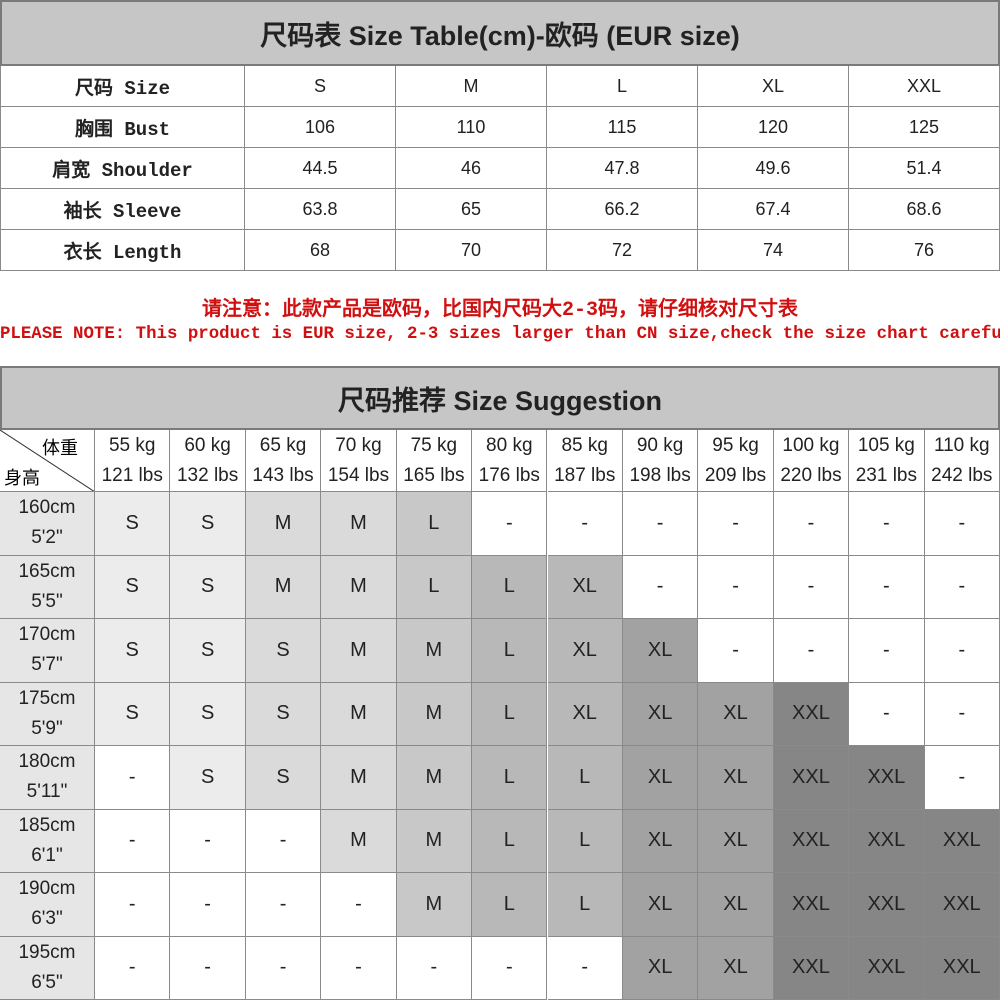 This screenshot has width=1000, height=1000. Describe the element at coordinates (962, 461) in the screenshot. I see `weight-header: 110 kg 242 lbs` at that location.